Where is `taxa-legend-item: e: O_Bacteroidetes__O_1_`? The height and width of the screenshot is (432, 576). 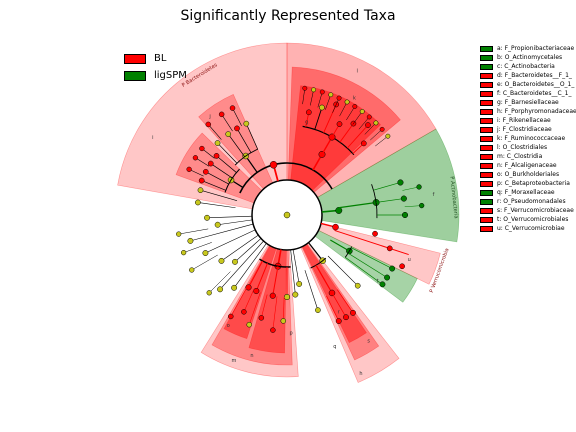
taxa-legend-item: e: O_Bacteroidetes__O_1_ is located at coordinates (528, 84).